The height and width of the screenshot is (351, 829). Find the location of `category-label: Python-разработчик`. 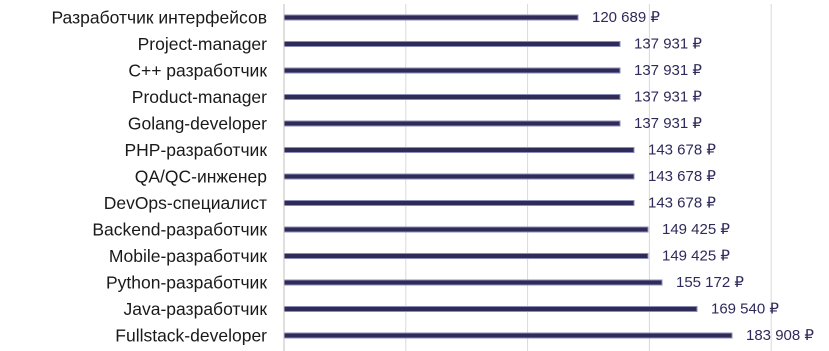

category-label: Python-разработчик is located at coordinates (186, 283).